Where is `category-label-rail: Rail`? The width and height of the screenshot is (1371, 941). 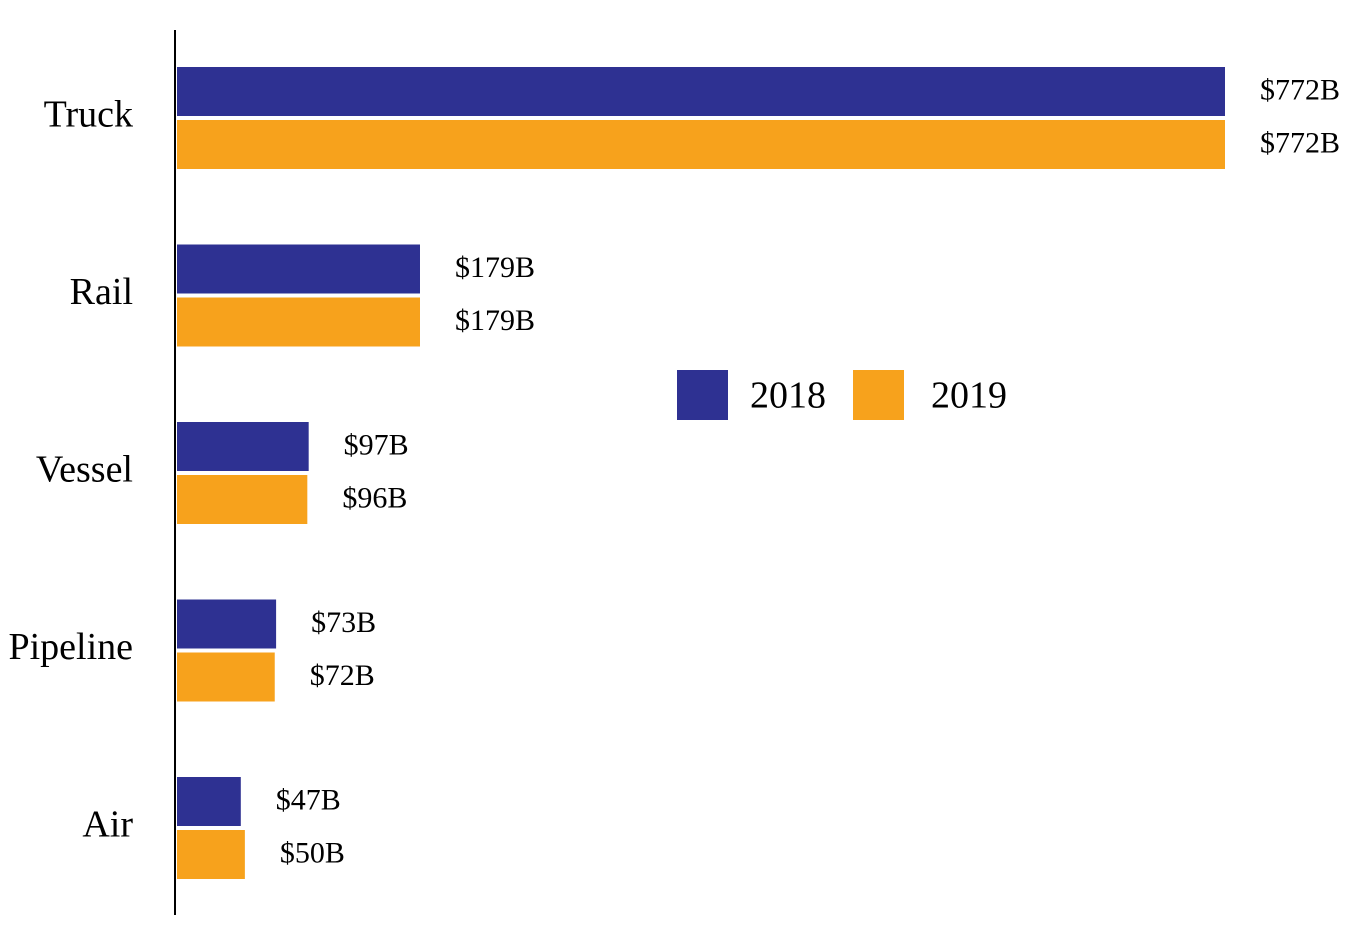 category-label-rail: Rail is located at coordinates (101, 292).